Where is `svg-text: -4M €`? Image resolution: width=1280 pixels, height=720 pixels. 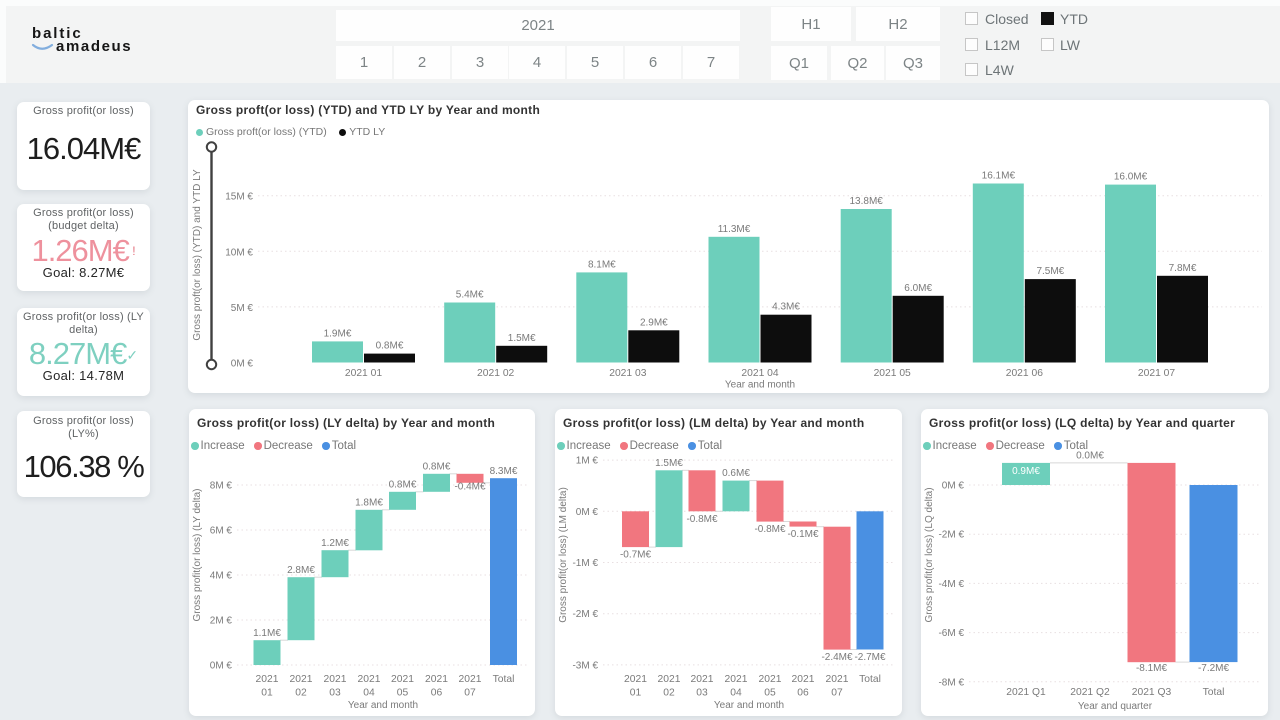
svg-text: -4M € is located at coordinates (951, 584).